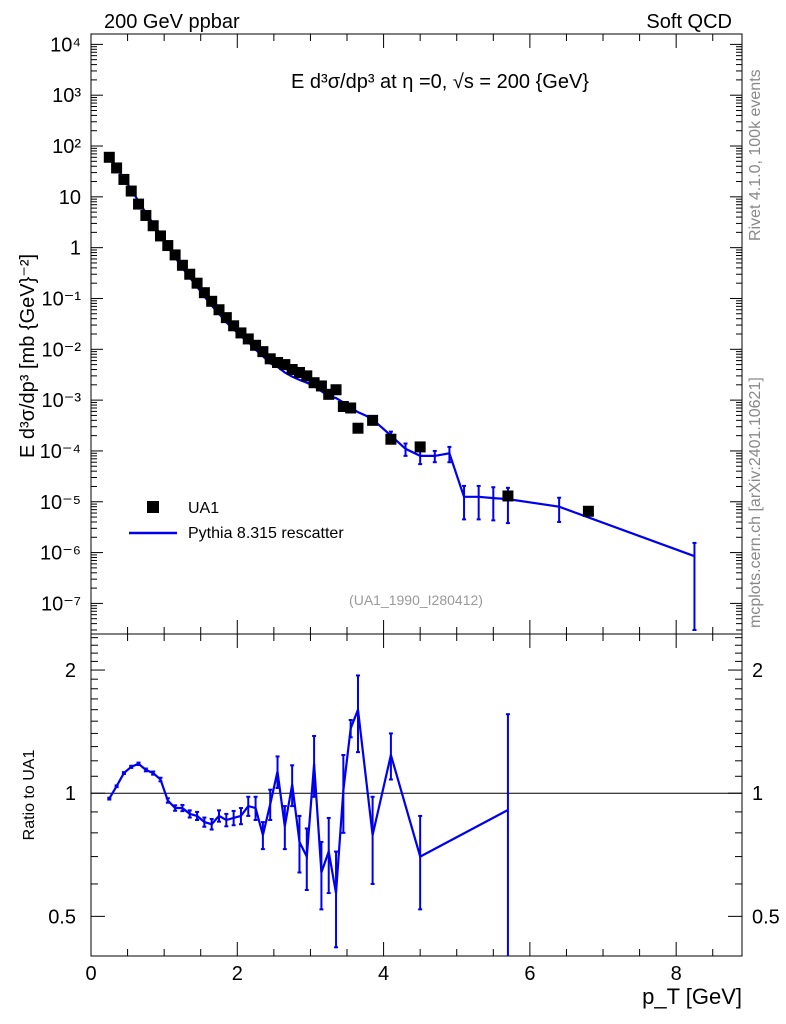 The width and height of the screenshot is (786, 1024). What do you see at coordinates (90, 974) in the screenshot?
I see `x-tick-label: 0` at bounding box center [90, 974].